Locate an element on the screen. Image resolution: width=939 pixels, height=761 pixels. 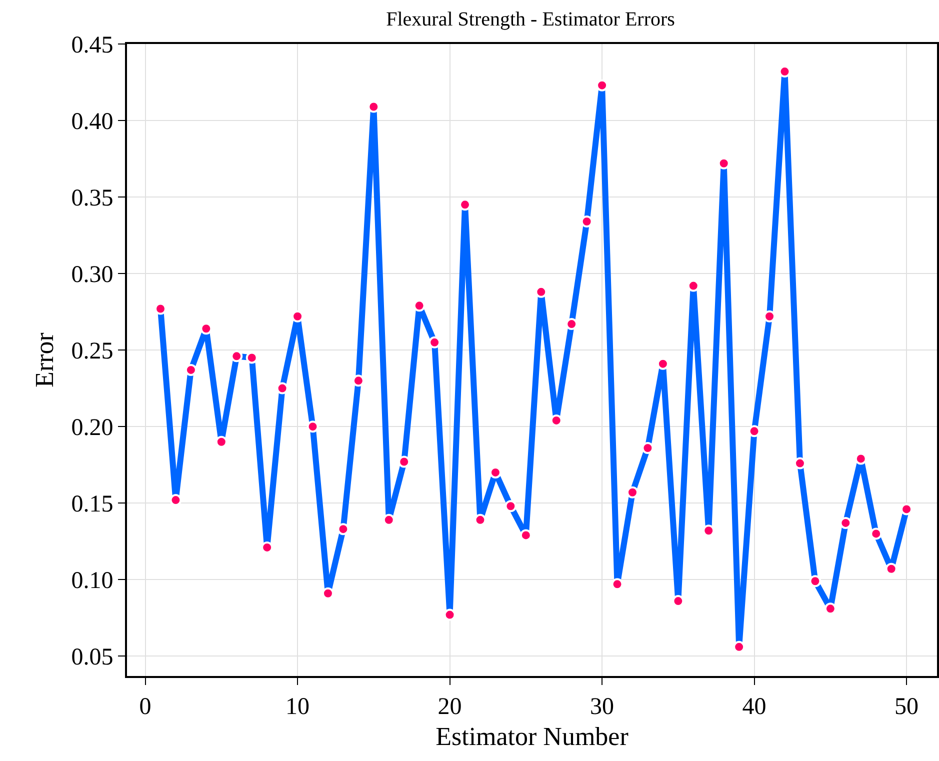
chart-title: Flexural Strength - Estimator Errors is located at coordinates (531, 19).